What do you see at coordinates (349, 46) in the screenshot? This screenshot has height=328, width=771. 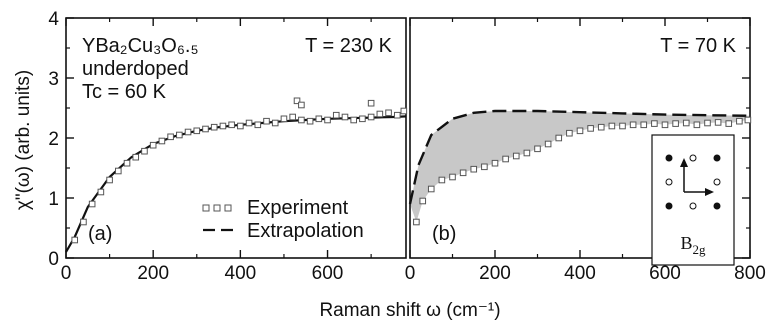 I see `temperature-label: T = 230 K` at bounding box center [349, 46].